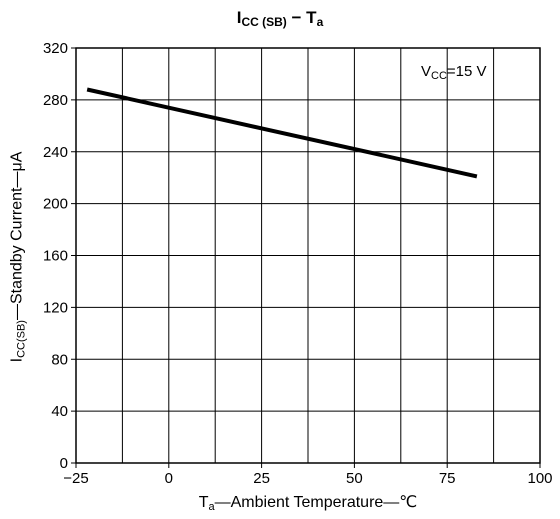 The image size is (560, 519). I want to click on y-tick-label: 280, so click(55, 100).